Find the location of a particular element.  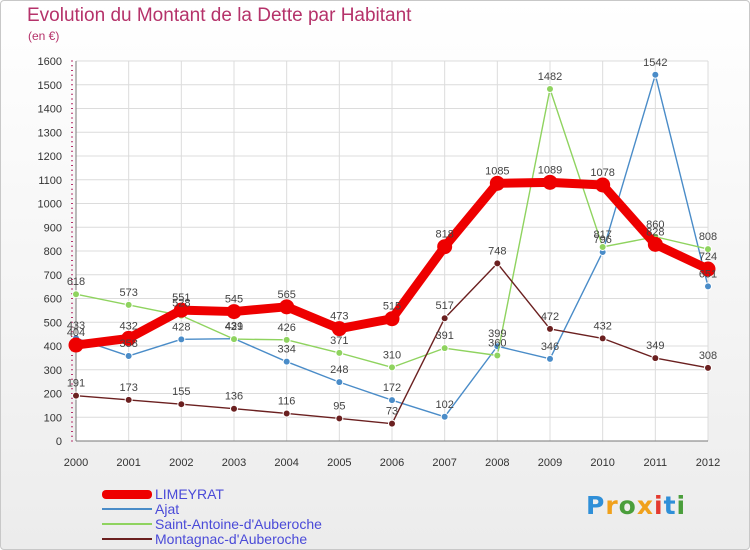

data-label-montagnac-d-auberoche: 517 is located at coordinates (444, 306).